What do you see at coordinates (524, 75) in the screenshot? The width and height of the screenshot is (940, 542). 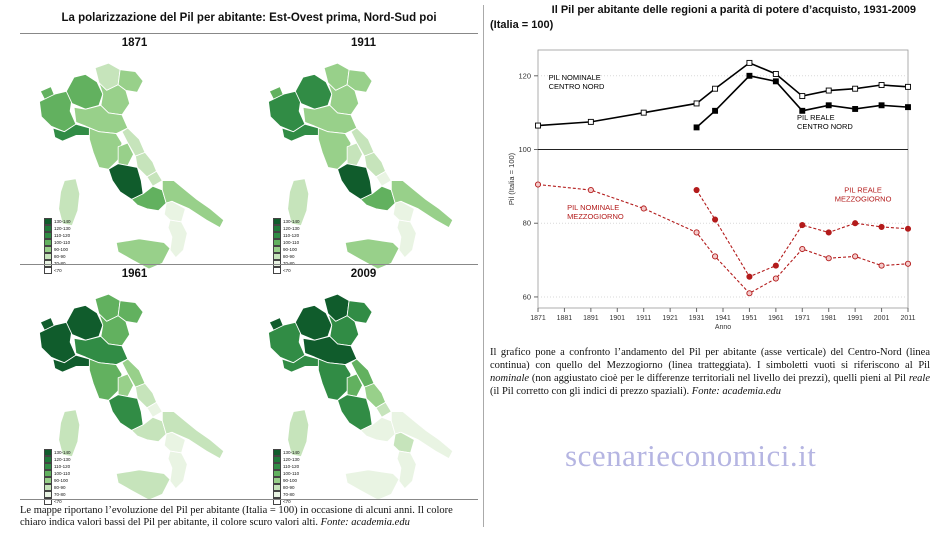 I see `y-tick-label: 120` at bounding box center [524, 75].